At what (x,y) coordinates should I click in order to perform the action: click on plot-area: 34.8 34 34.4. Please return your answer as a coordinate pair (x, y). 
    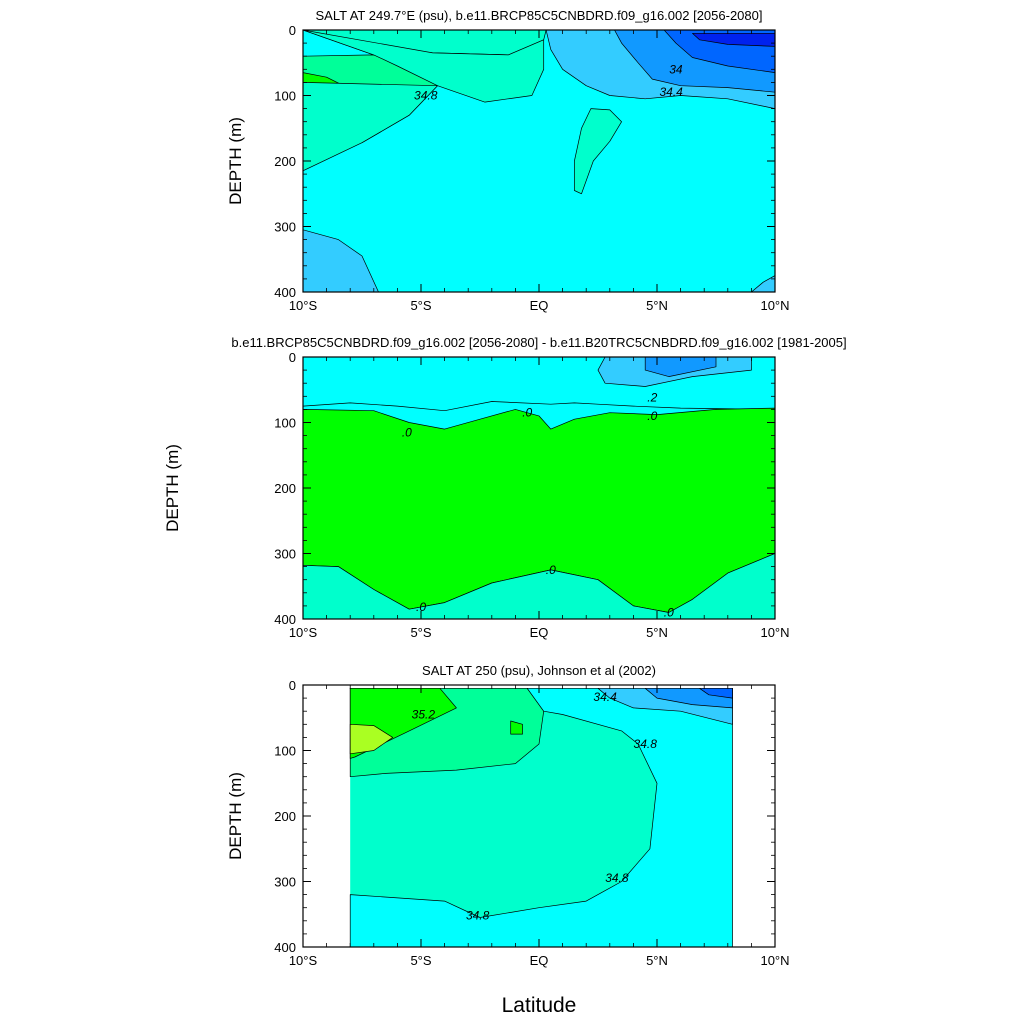
    Looking at the image, I should click on (539, 161).